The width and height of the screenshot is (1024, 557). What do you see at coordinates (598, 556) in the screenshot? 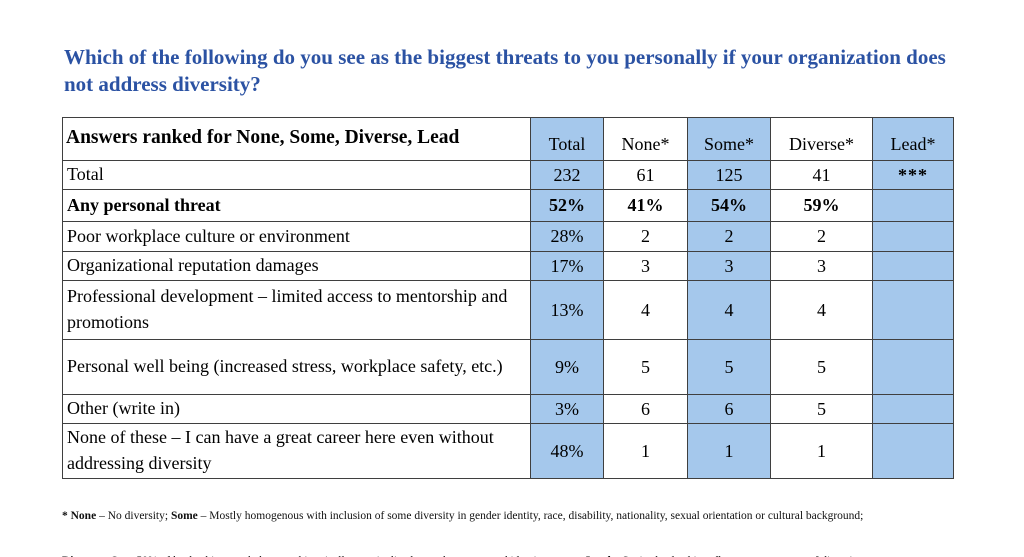
I see `footnote-term-lead: Lead` at bounding box center [598, 556].